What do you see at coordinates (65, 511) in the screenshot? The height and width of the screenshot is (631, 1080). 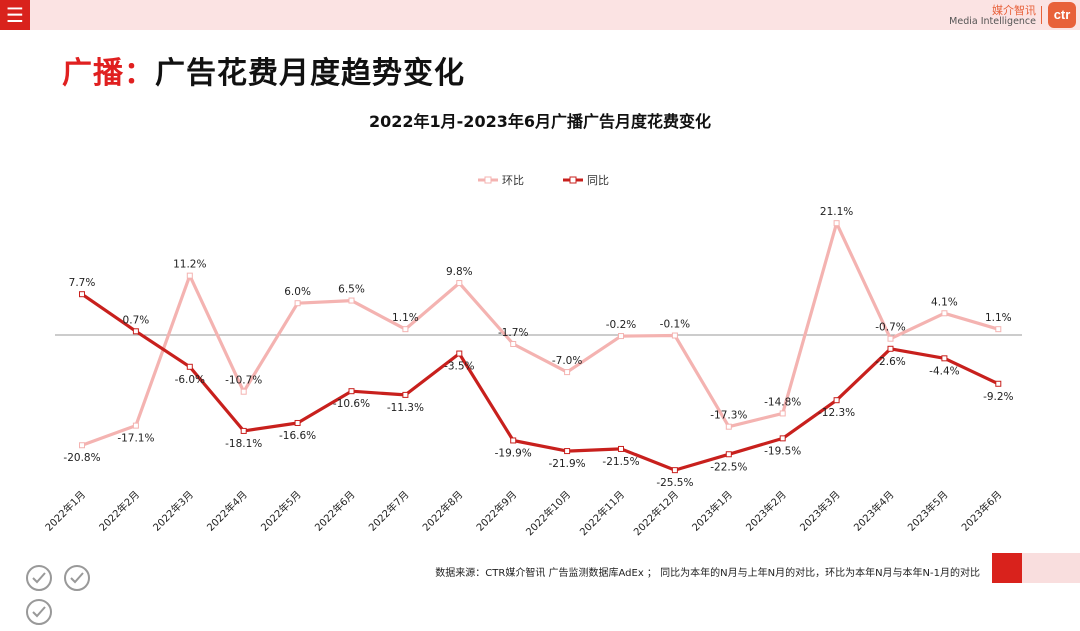 I see `x-tick-label: 2022年1月` at bounding box center [65, 511].